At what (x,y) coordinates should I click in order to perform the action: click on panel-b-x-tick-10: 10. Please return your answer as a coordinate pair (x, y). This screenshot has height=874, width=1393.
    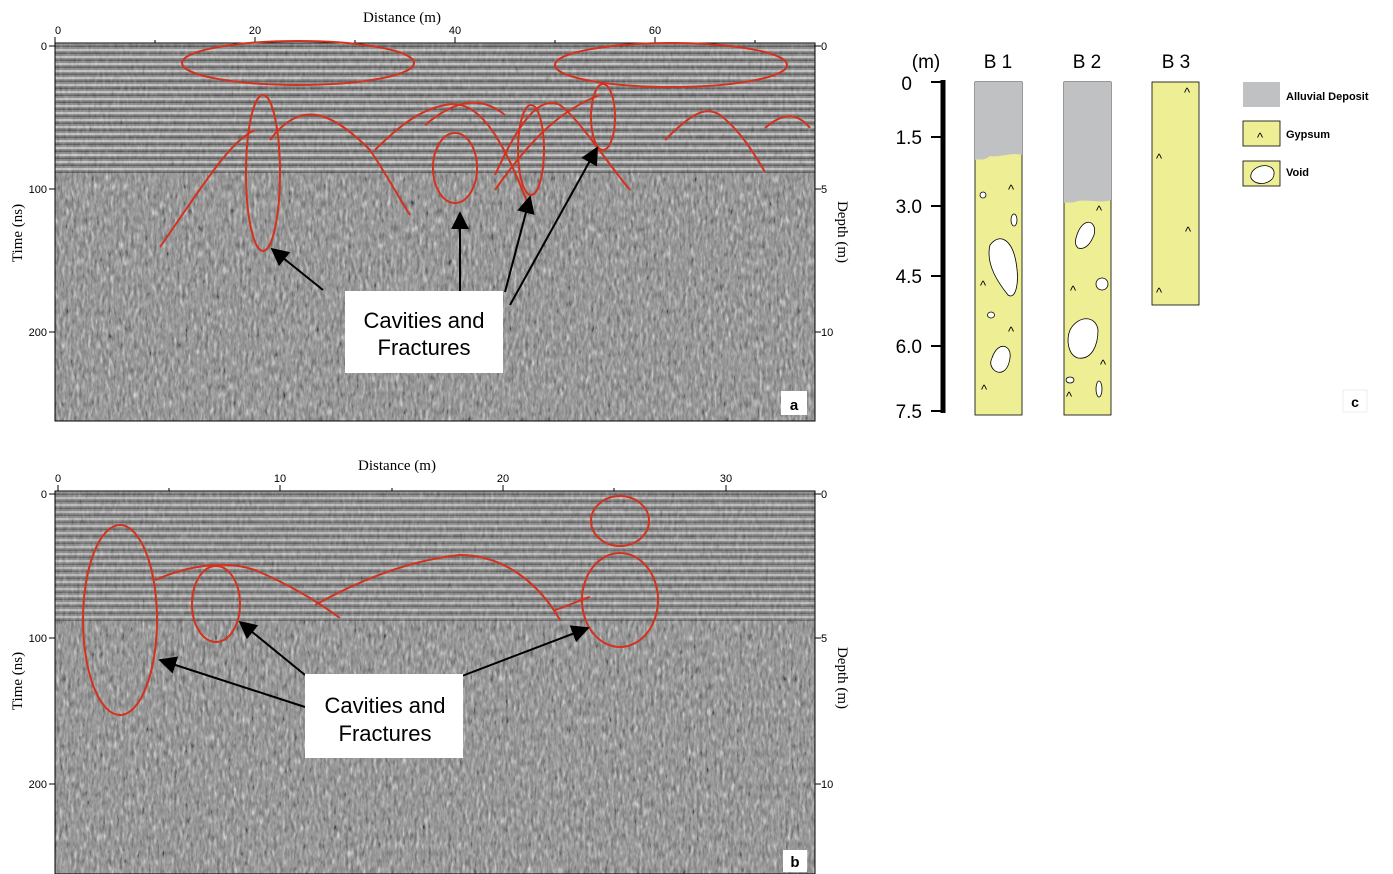
    Looking at the image, I should click on (280, 479).